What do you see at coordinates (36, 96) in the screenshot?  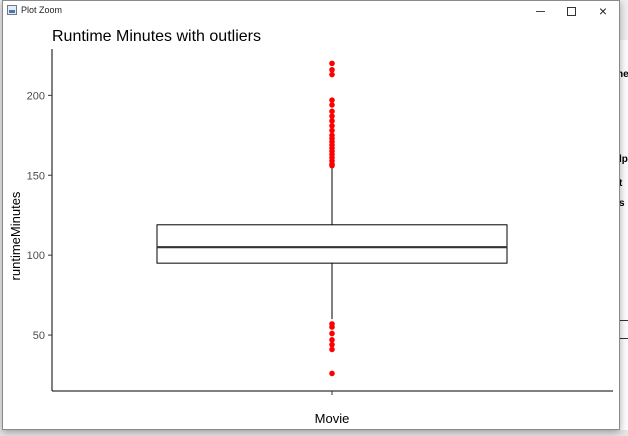 I see `y-tick-label: 200` at bounding box center [36, 96].